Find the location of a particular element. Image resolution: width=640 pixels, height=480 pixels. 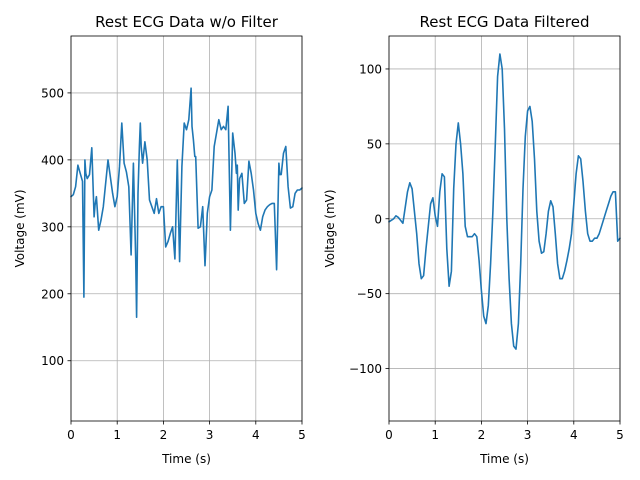

chart-title: Rest ECG Data w/o Filter is located at coordinates (187, 22).